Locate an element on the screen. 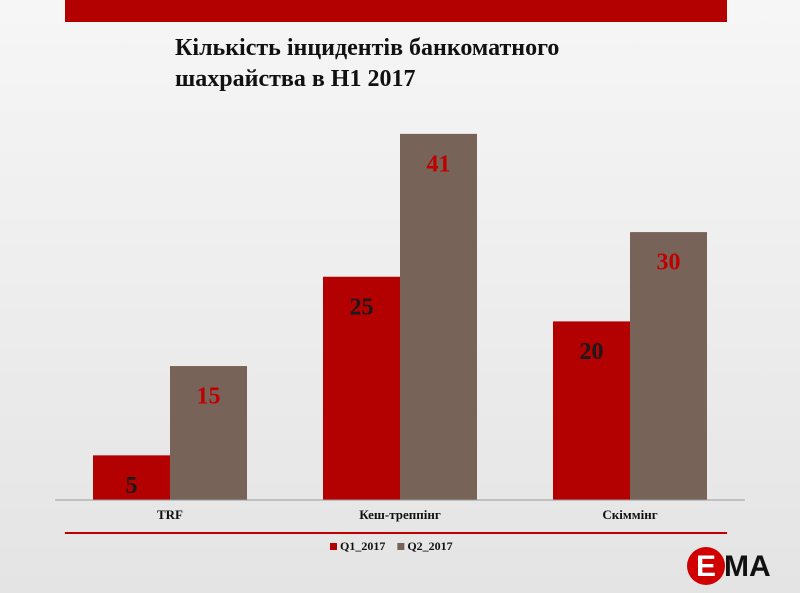 This screenshot has width=800, height=593. data-label: 5 is located at coordinates (132, 486).